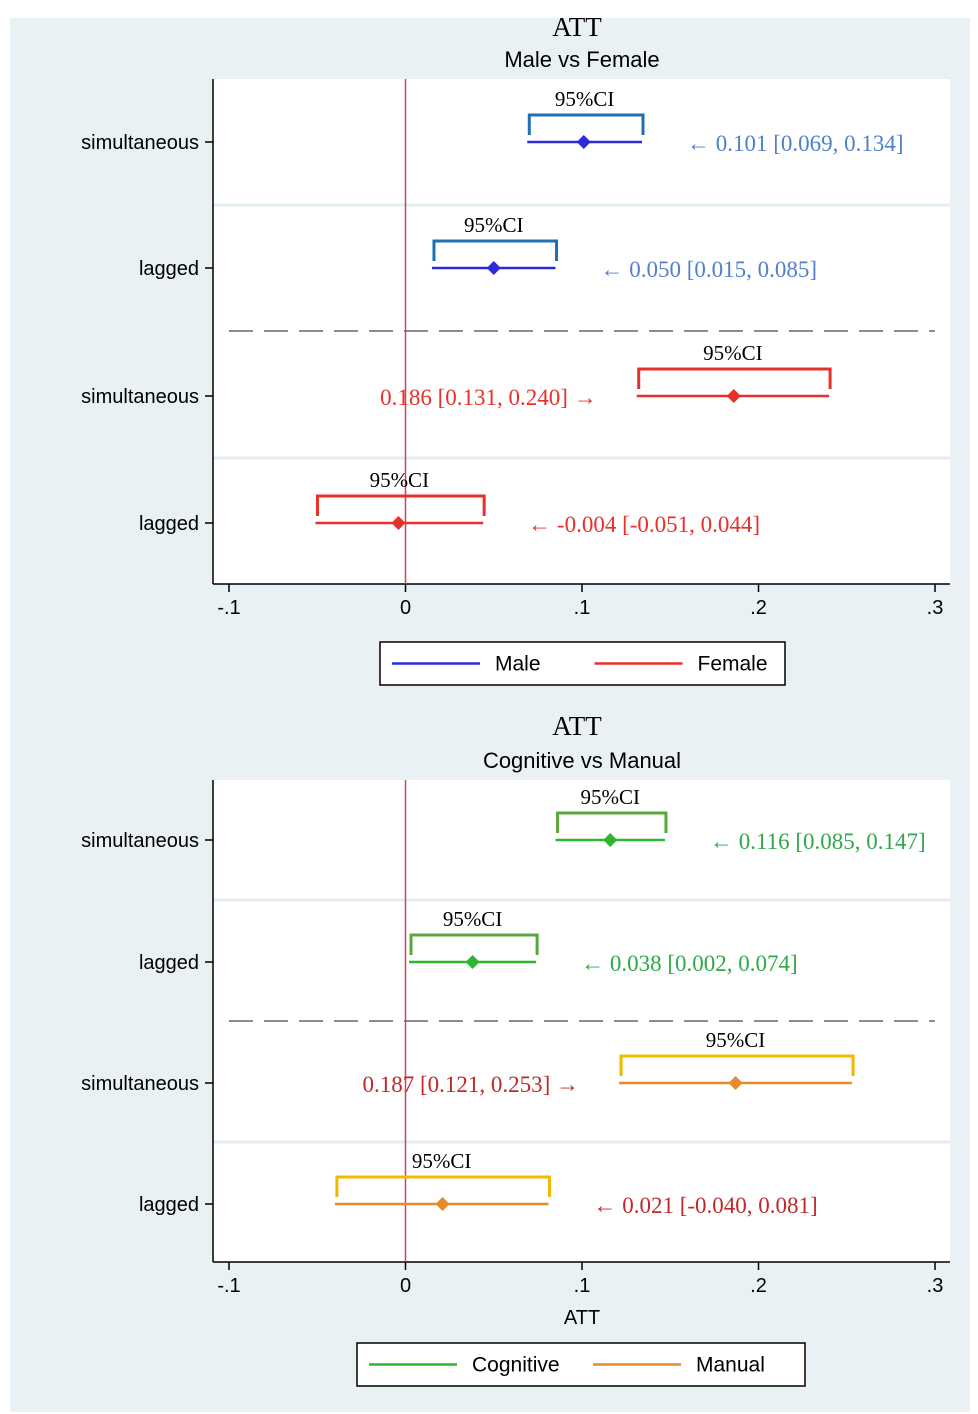 Image resolution: width=978 pixels, height=1414 pixels. Describe the element at coordinates (818, 841) in the screenshot. I see `estimate-annotation: ← 0.116 [0.085, 0.147]` at that location.